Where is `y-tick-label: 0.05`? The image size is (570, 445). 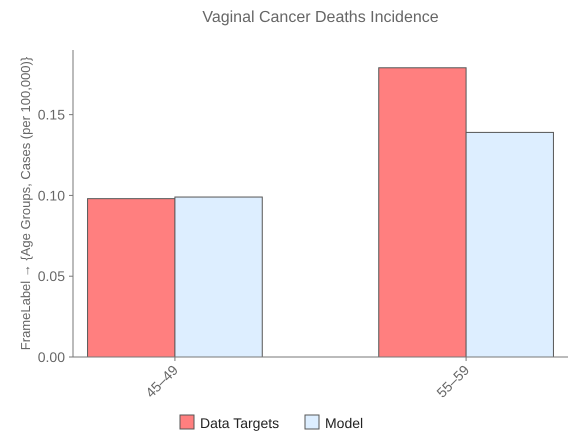
y-tick-label: 0.05 is located at coordinates (52, 276).